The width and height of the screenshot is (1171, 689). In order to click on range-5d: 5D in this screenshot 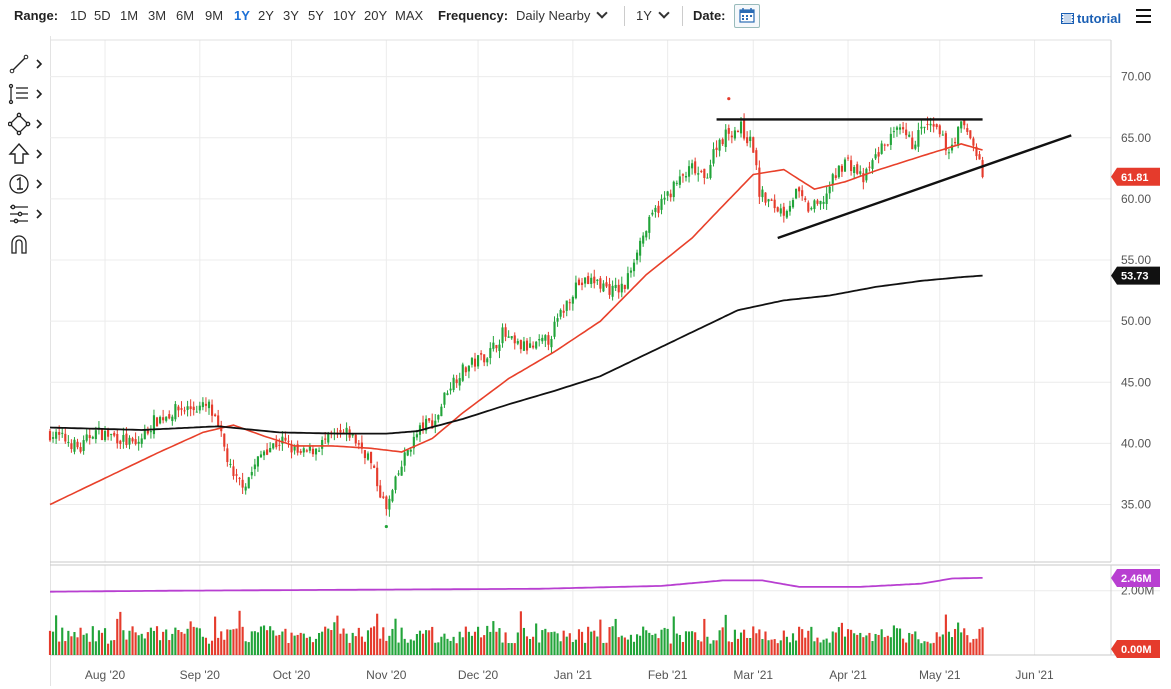, I will do `click(102, 15)`.